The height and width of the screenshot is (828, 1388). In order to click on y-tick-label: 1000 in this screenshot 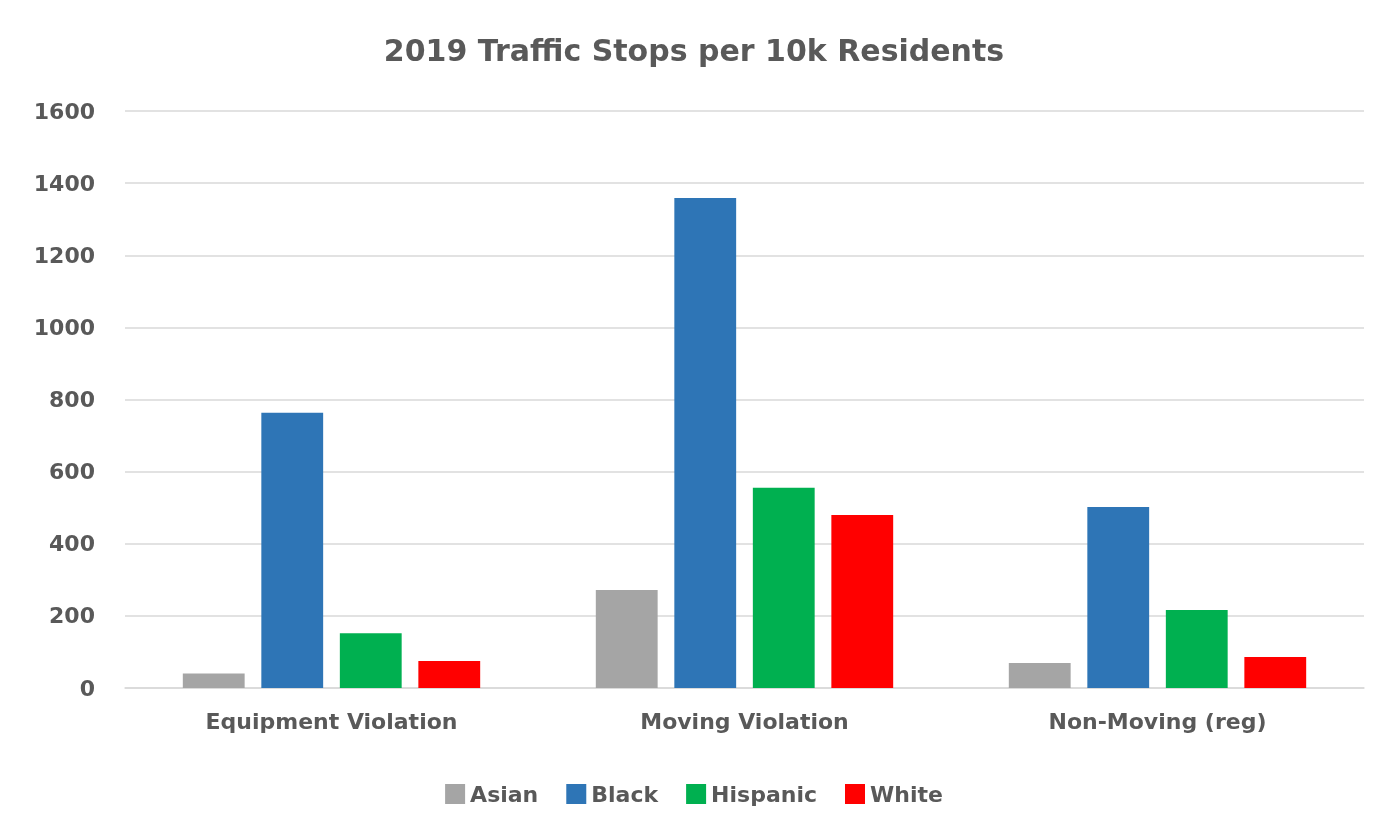, I will do `click(64, 327)`.